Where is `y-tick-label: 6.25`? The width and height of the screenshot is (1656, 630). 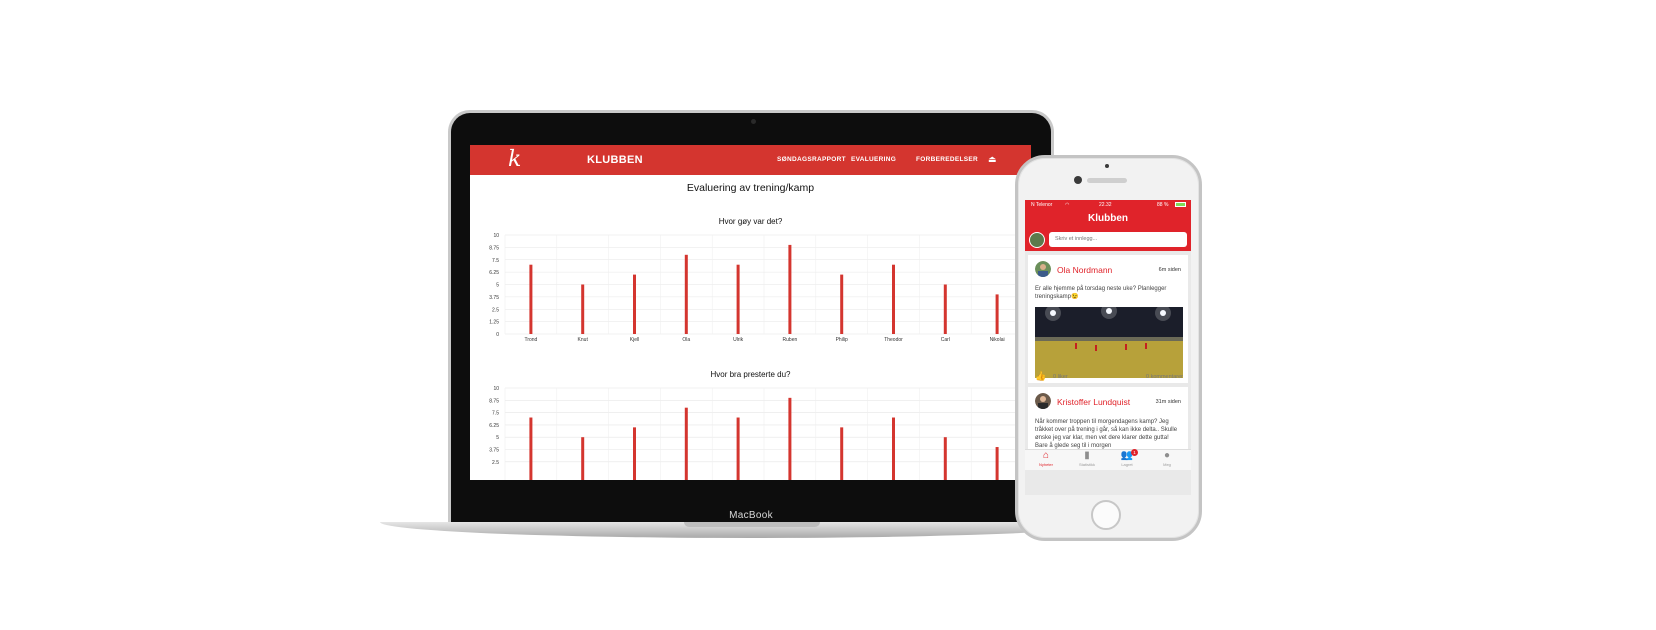
y-tick-label: 6.25 is located at coordinates (494, 273).